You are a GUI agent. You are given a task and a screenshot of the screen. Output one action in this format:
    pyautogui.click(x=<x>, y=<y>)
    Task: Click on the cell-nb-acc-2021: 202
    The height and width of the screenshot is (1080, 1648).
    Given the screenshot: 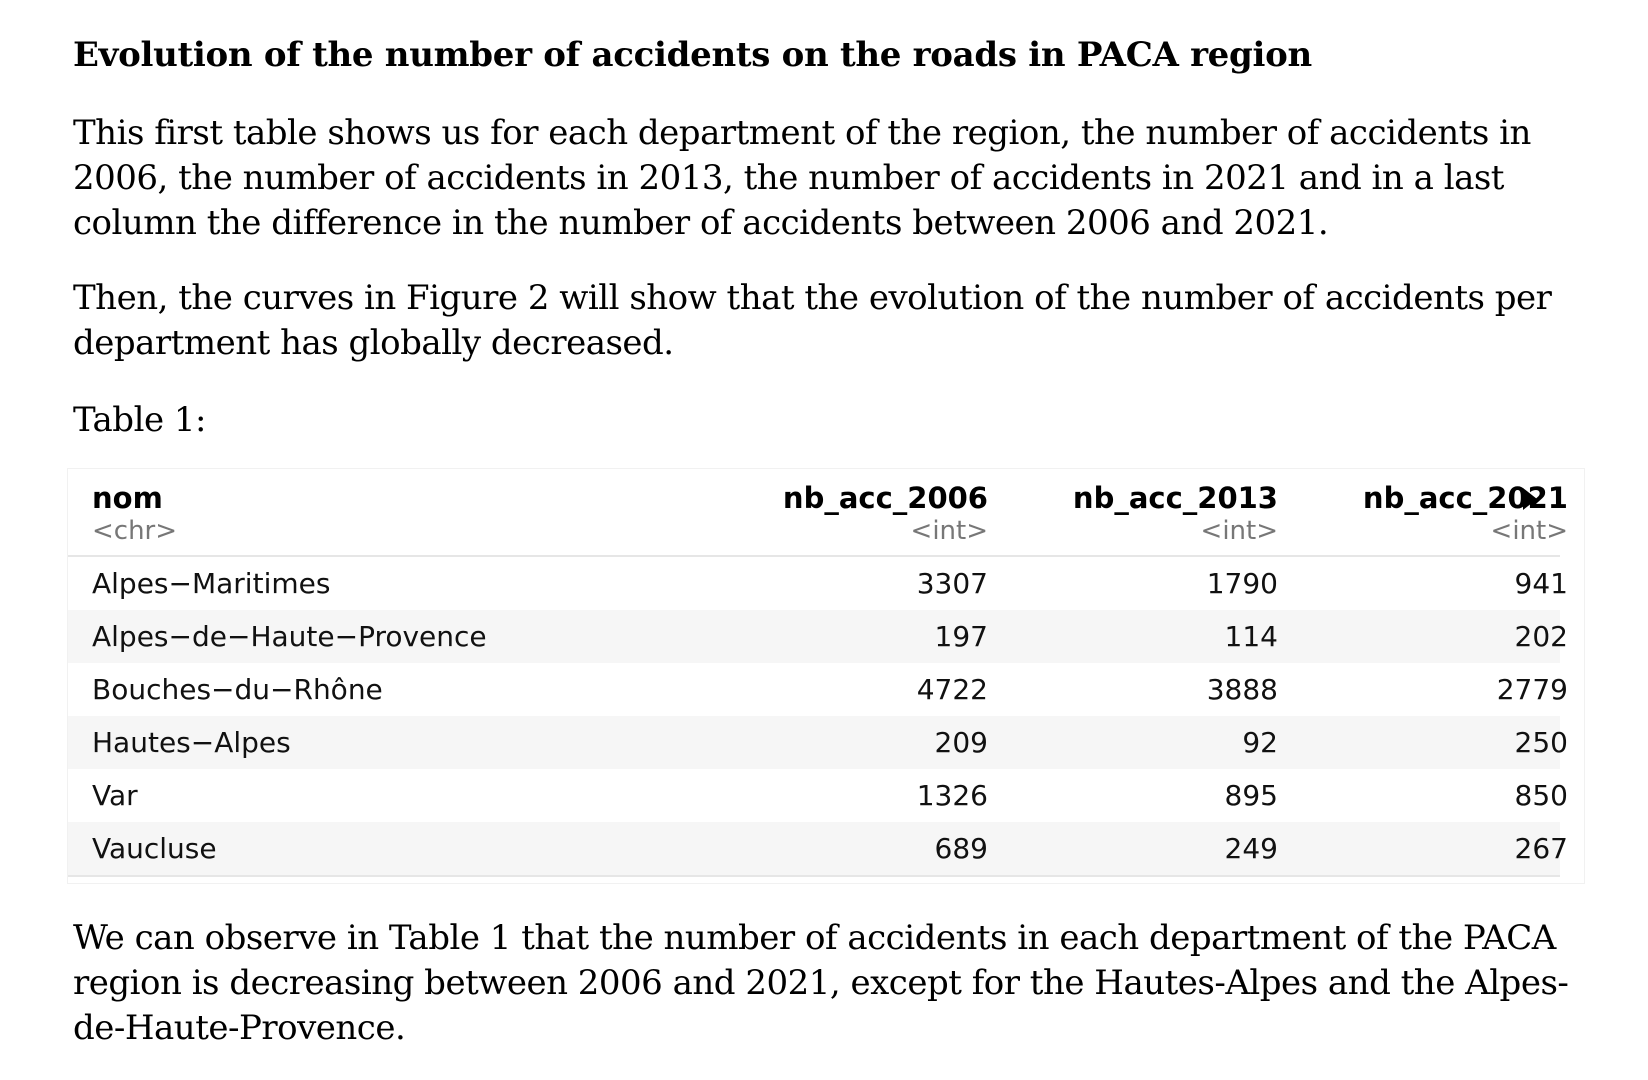 What is the action you would take?
    pyautogui.click(x=1541, y=636)
    